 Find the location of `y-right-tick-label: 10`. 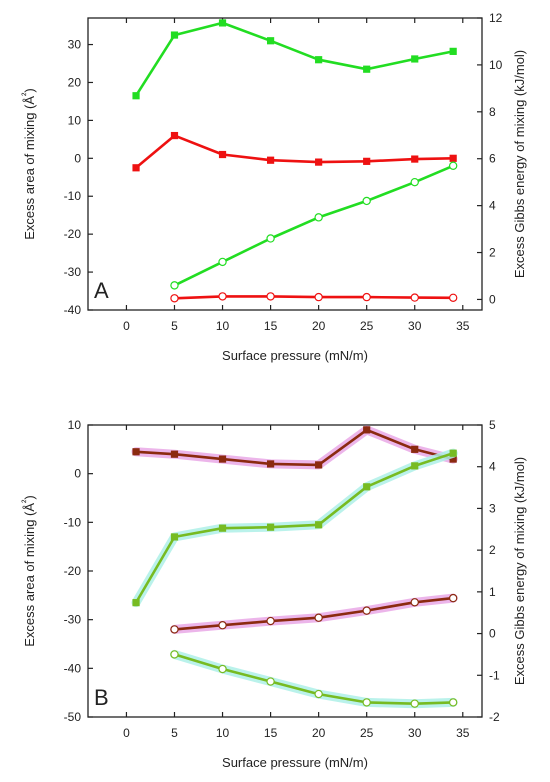

y-right-tick-label: 10 is located at coordinates (496, 65).